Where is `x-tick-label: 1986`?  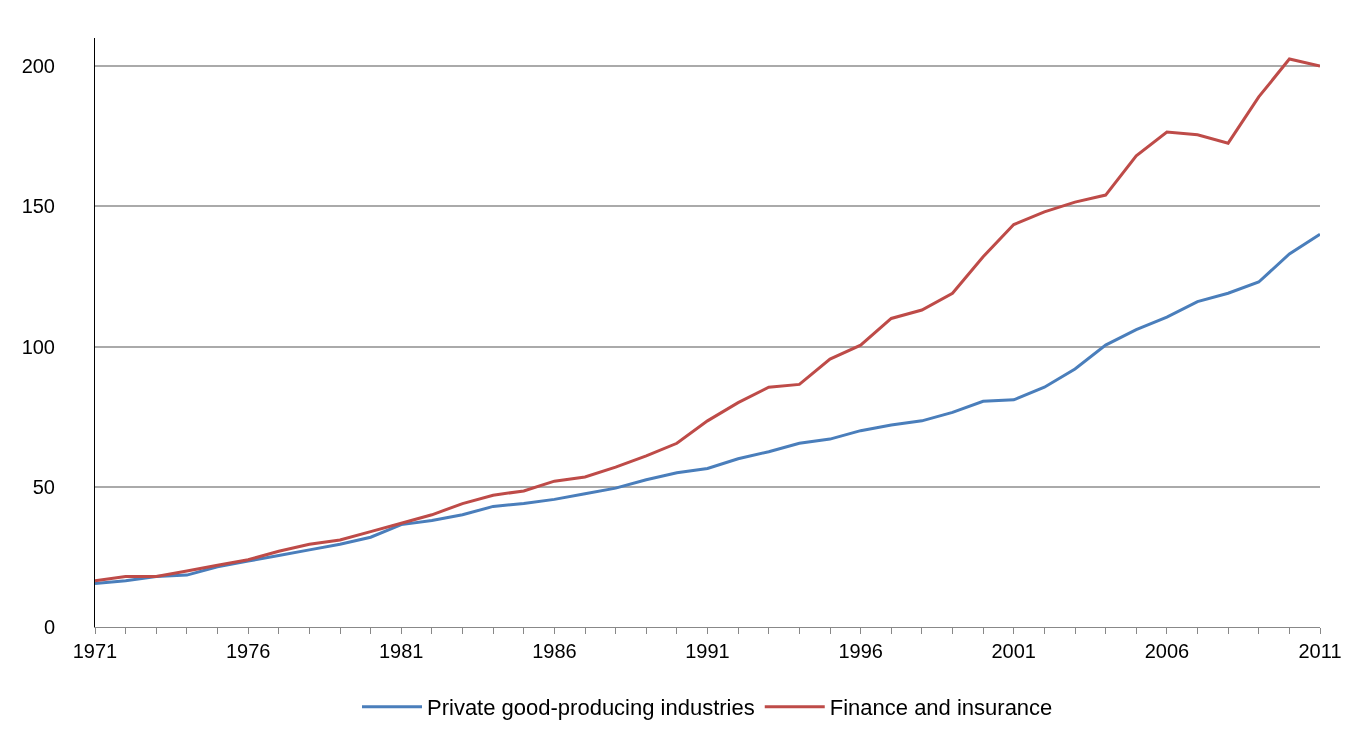
x-tick-label: 1986 is located at coordinates (554, 651).